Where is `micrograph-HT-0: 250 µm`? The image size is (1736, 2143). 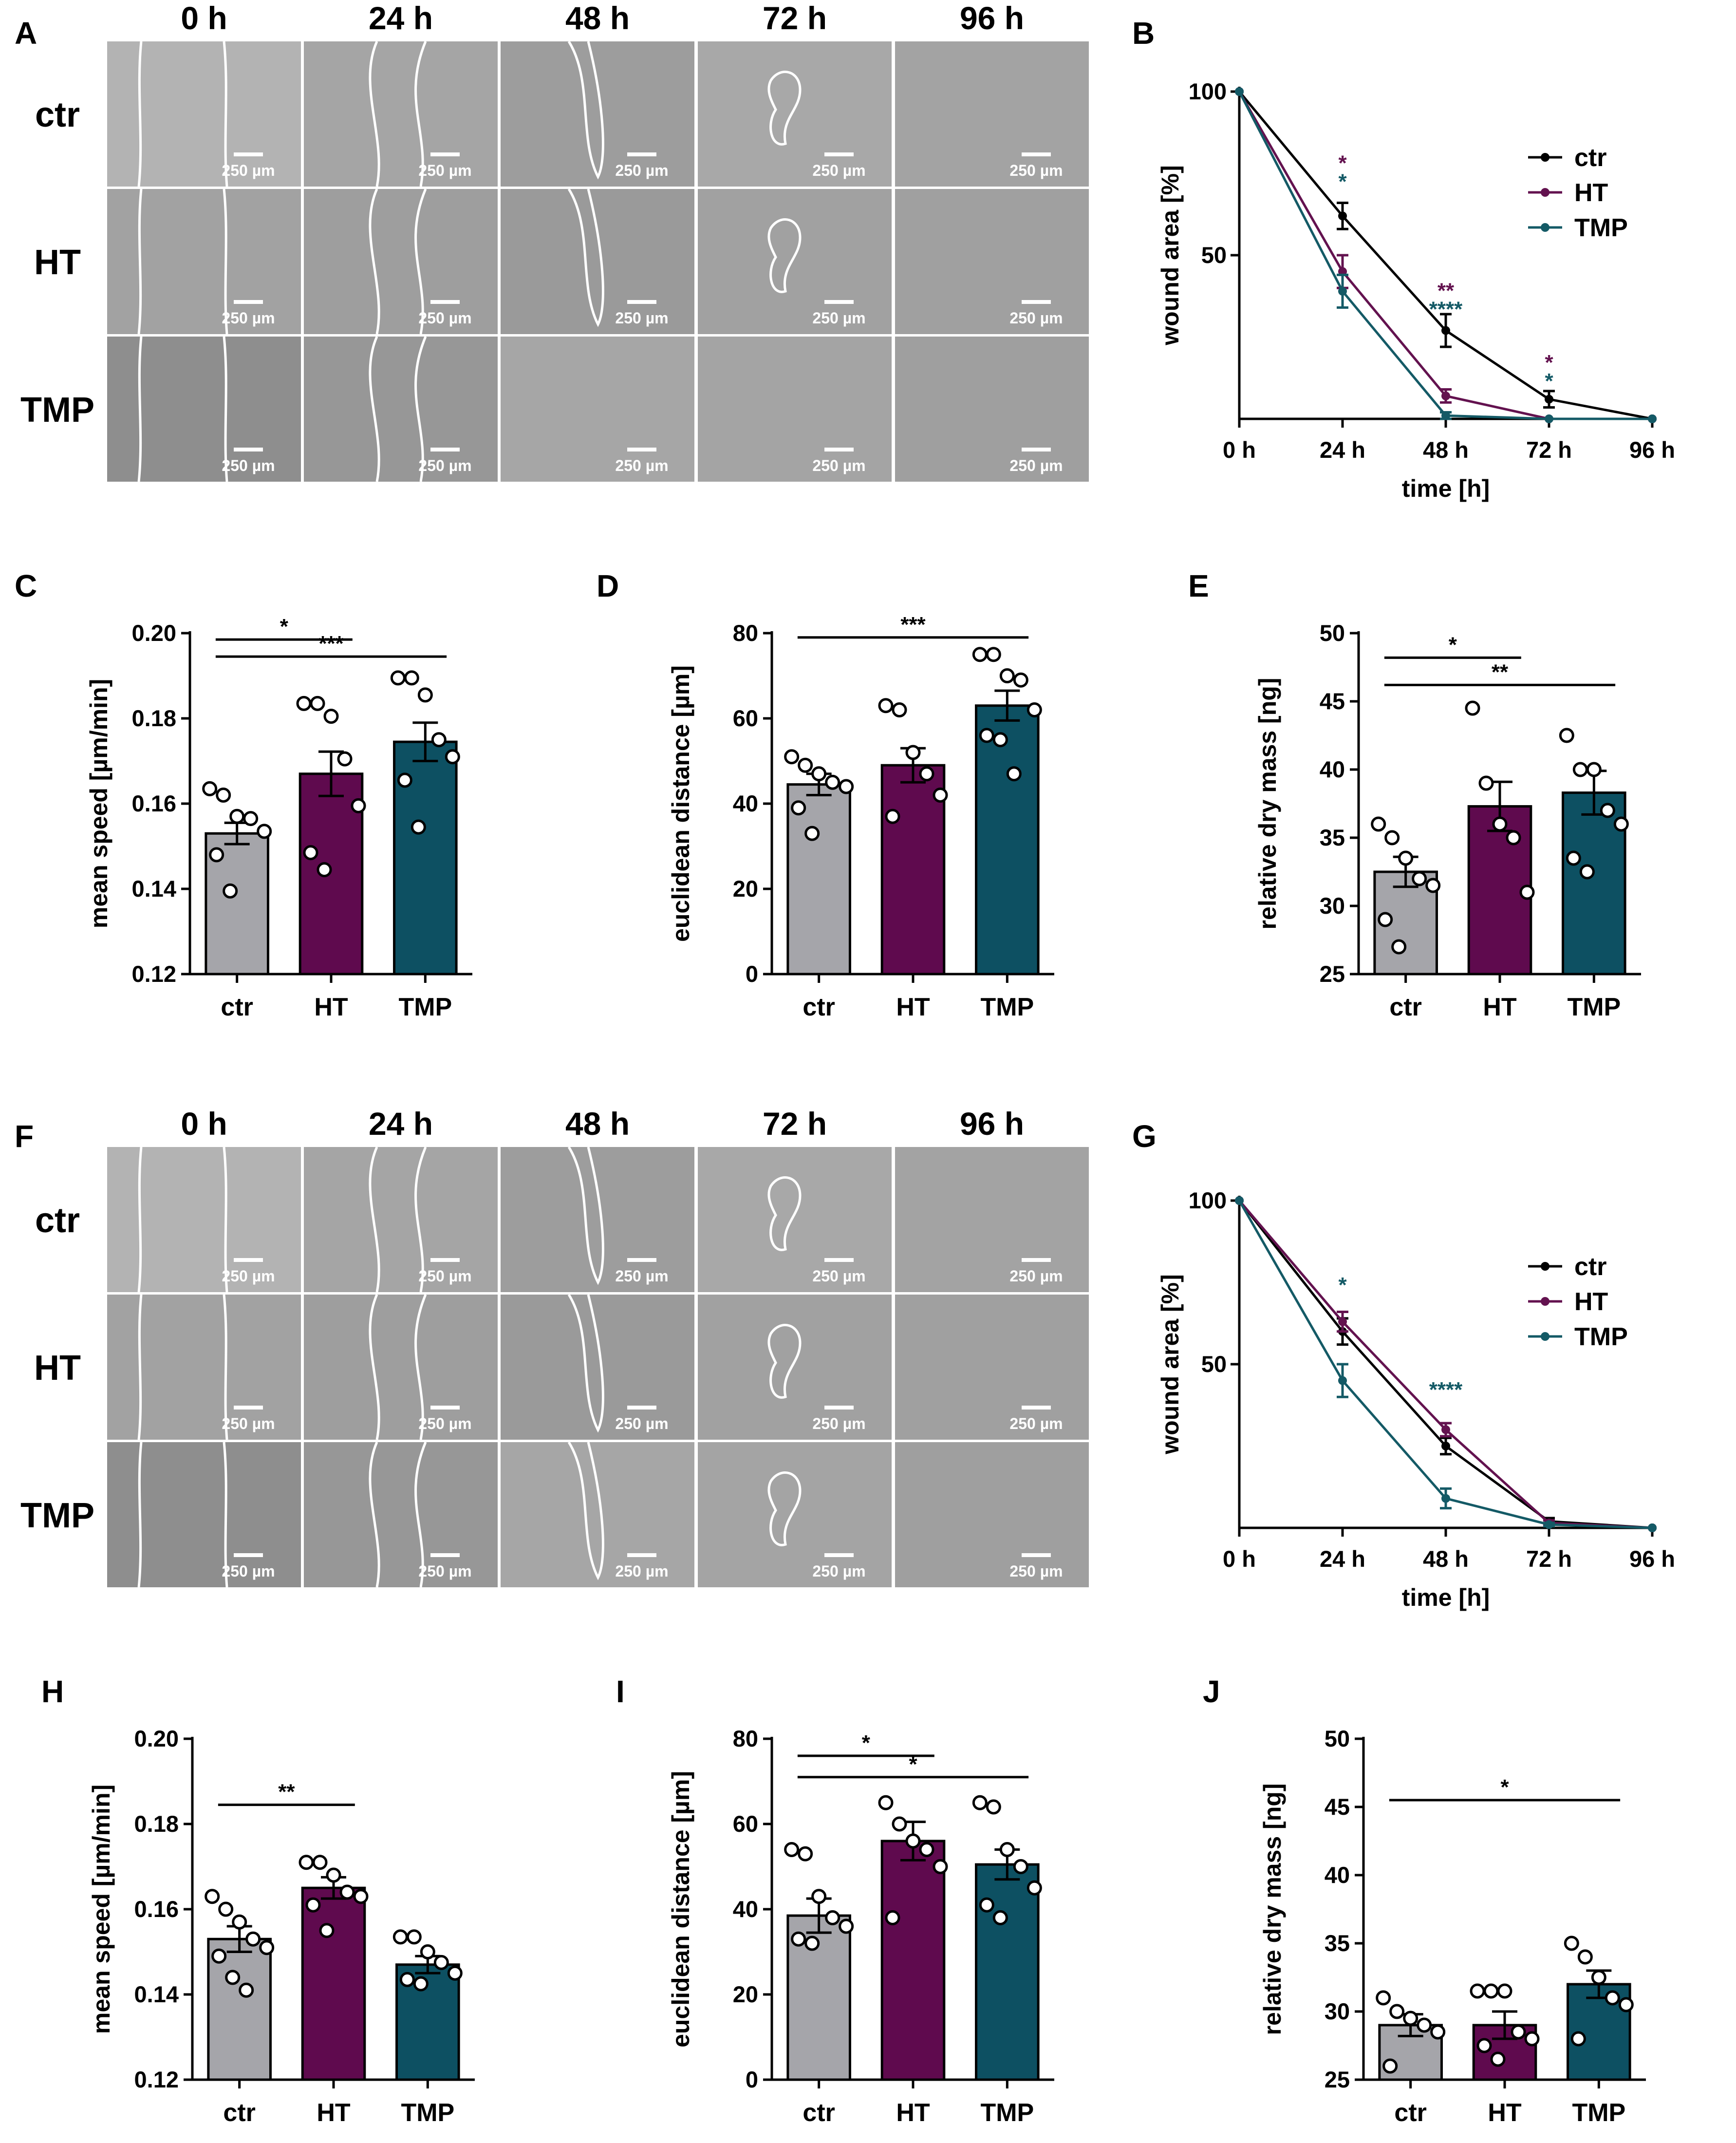
micrograph-HT-0: 250 µm is located at coordinates (204, 1367).